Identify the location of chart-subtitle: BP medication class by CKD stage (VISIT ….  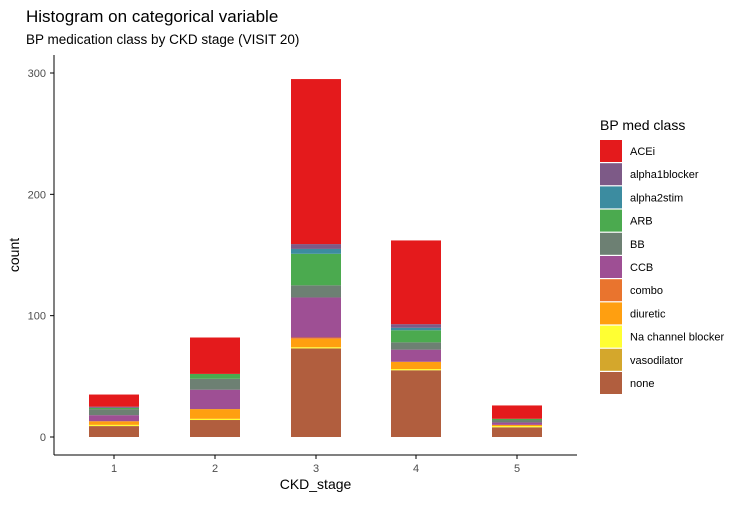
(162, 39).